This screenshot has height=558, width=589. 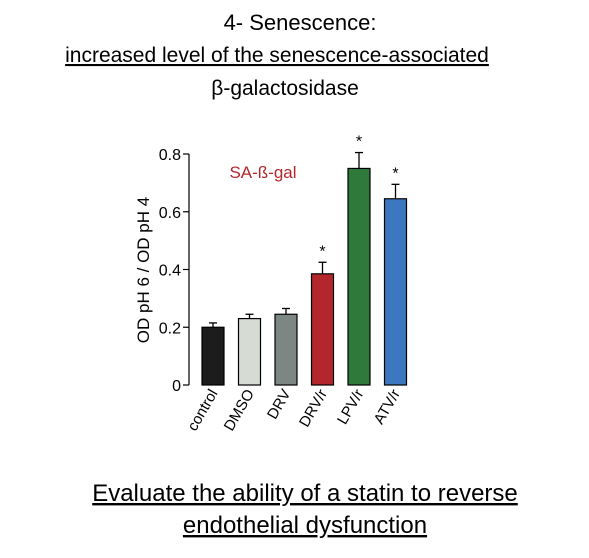 What do you see at coordinates (387, 407) in the screenshot?
I see `x-tick-label: ATV/r` at bounding box center [387, 407].